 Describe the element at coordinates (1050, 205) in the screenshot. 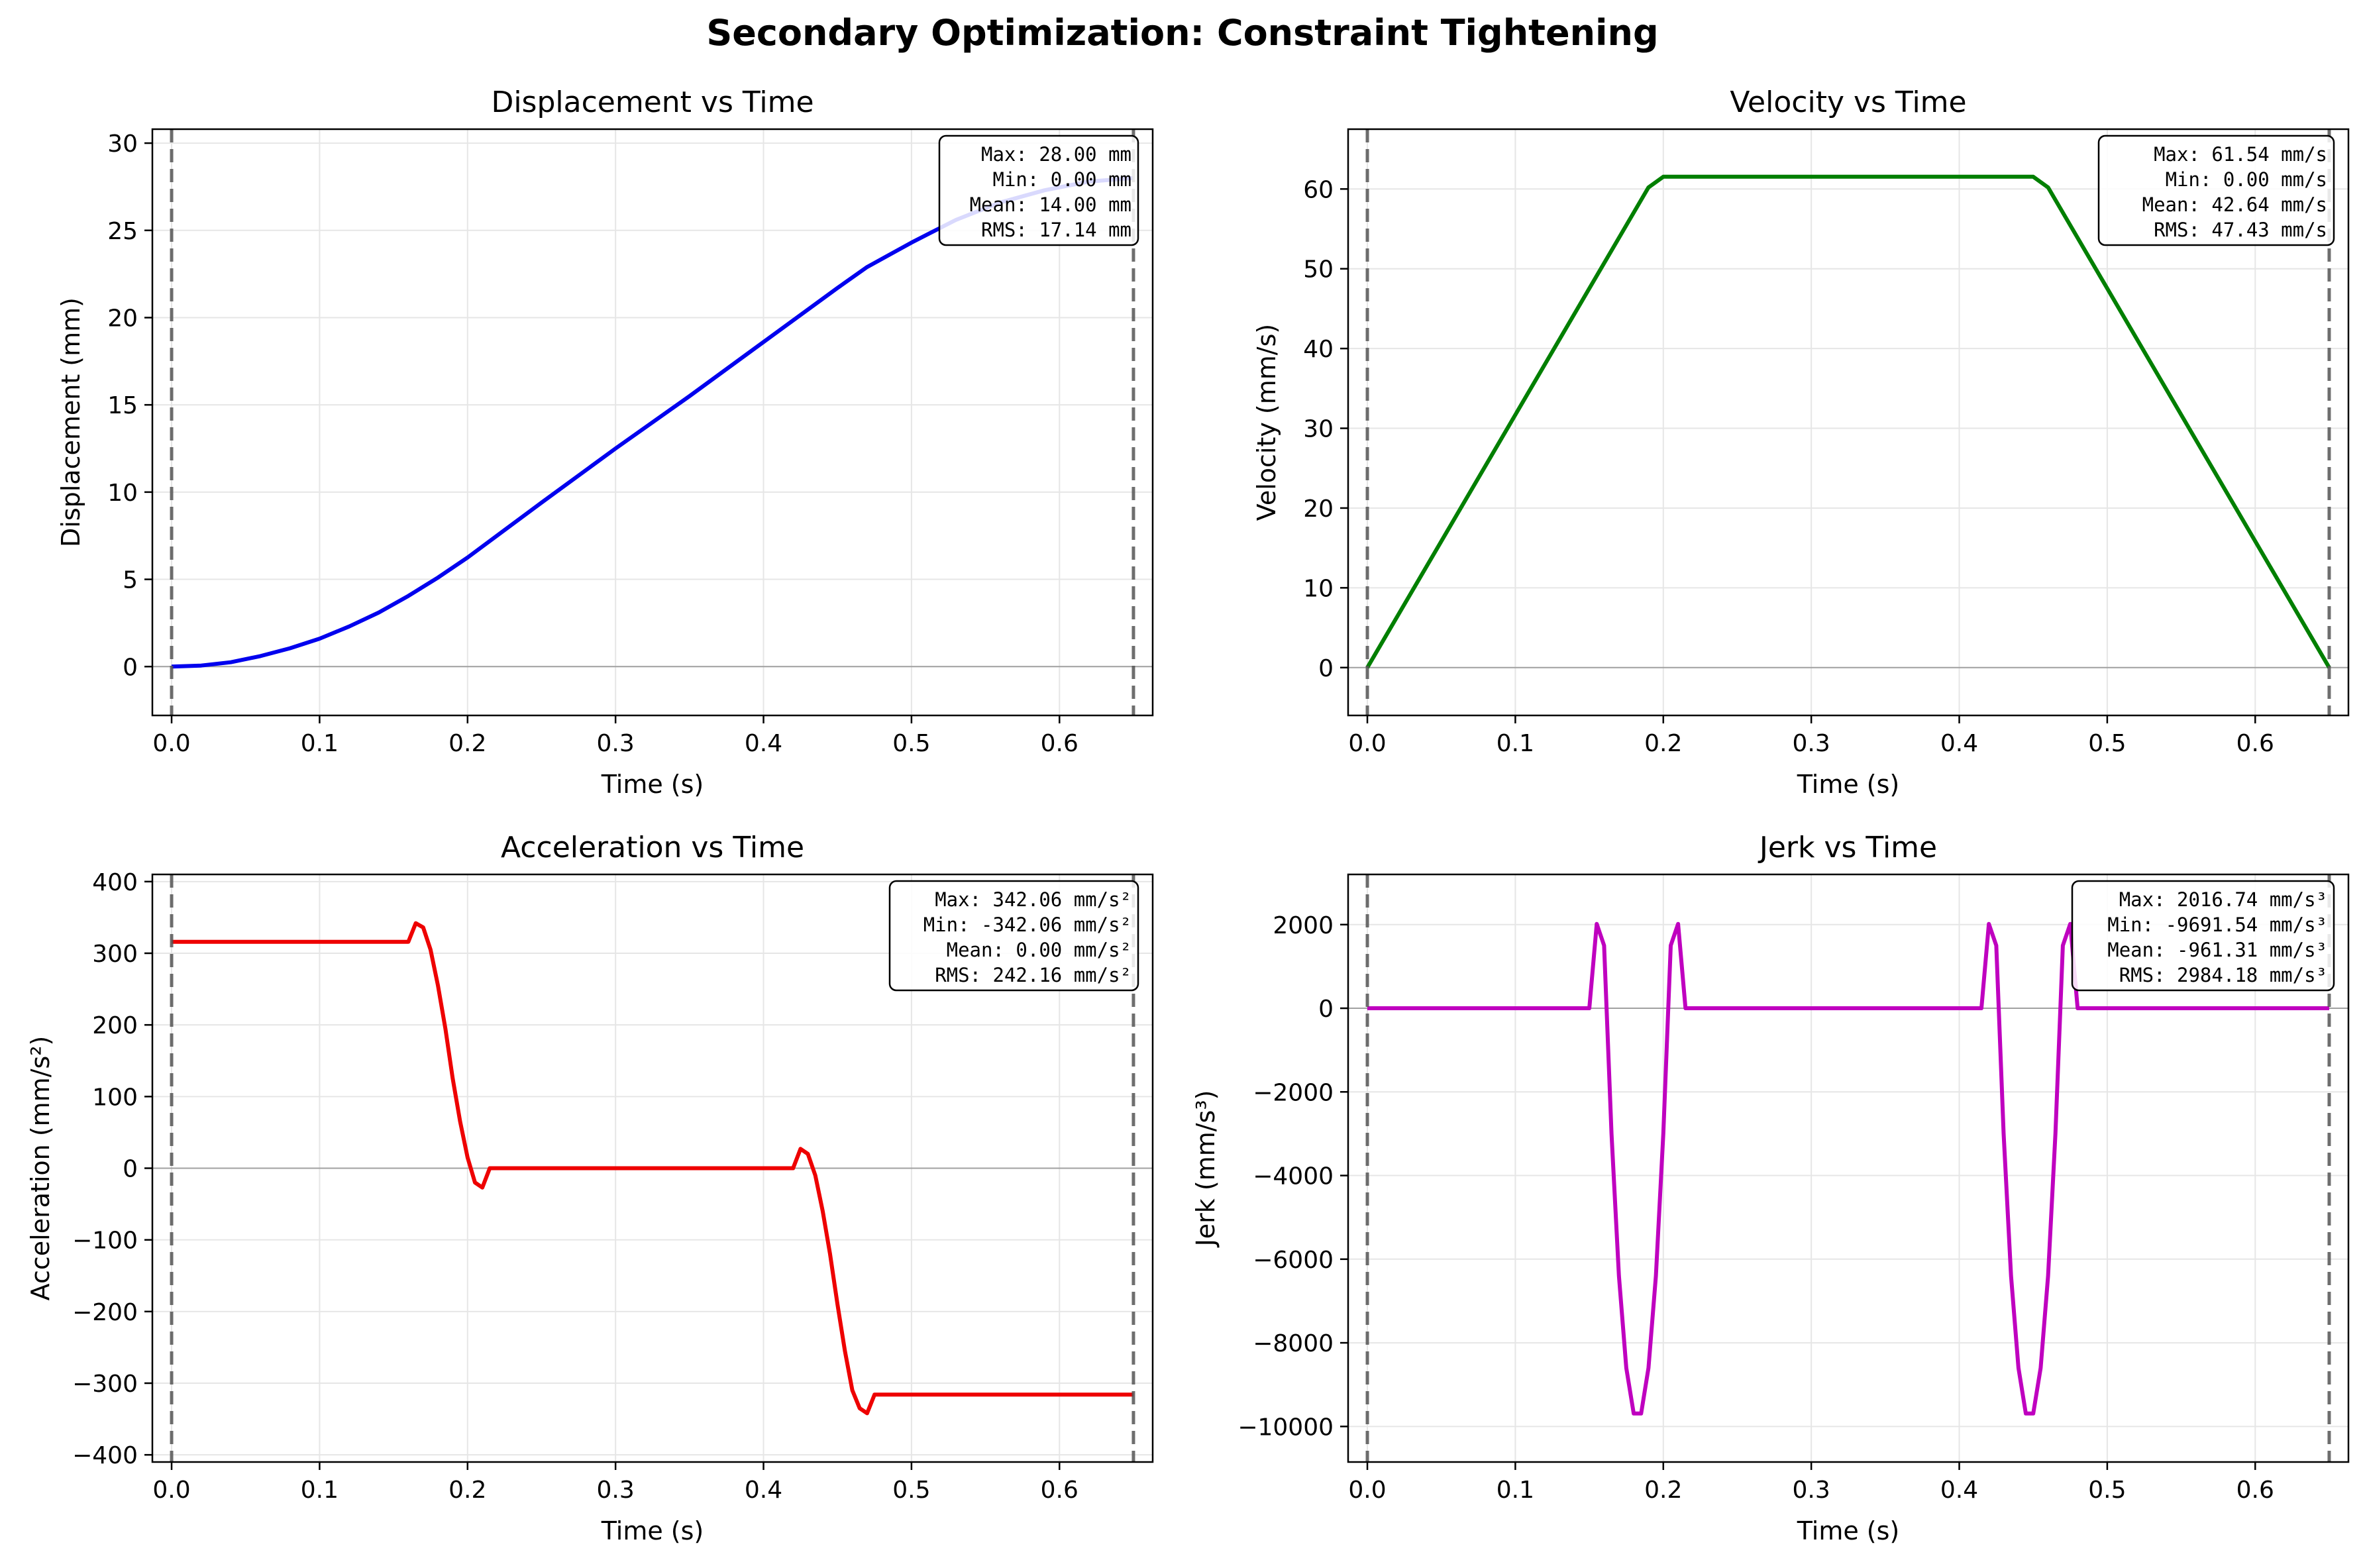

I see `stats-line: Mean: 14.00 mm` at that location.